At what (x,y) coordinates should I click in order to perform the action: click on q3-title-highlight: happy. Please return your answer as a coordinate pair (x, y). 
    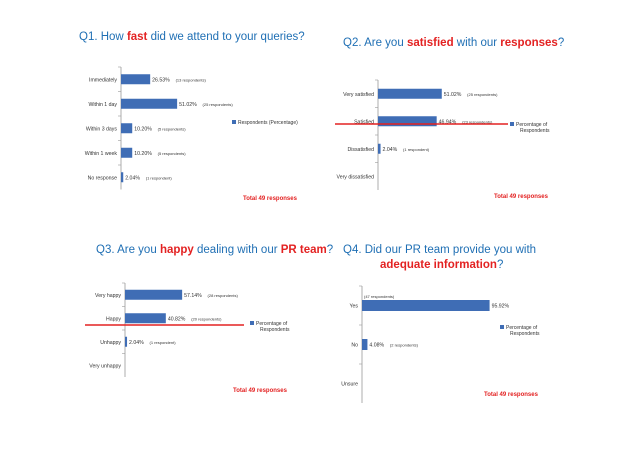
    Looking at the image, I should click on (176, 250).